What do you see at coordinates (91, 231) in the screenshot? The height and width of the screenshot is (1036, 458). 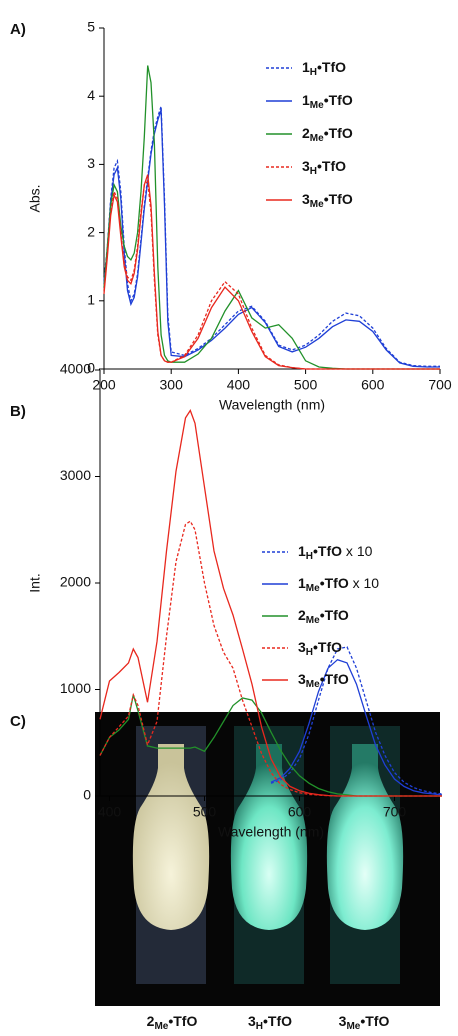 I see `y-tick-label: 2` at bounding box center [91, 231].